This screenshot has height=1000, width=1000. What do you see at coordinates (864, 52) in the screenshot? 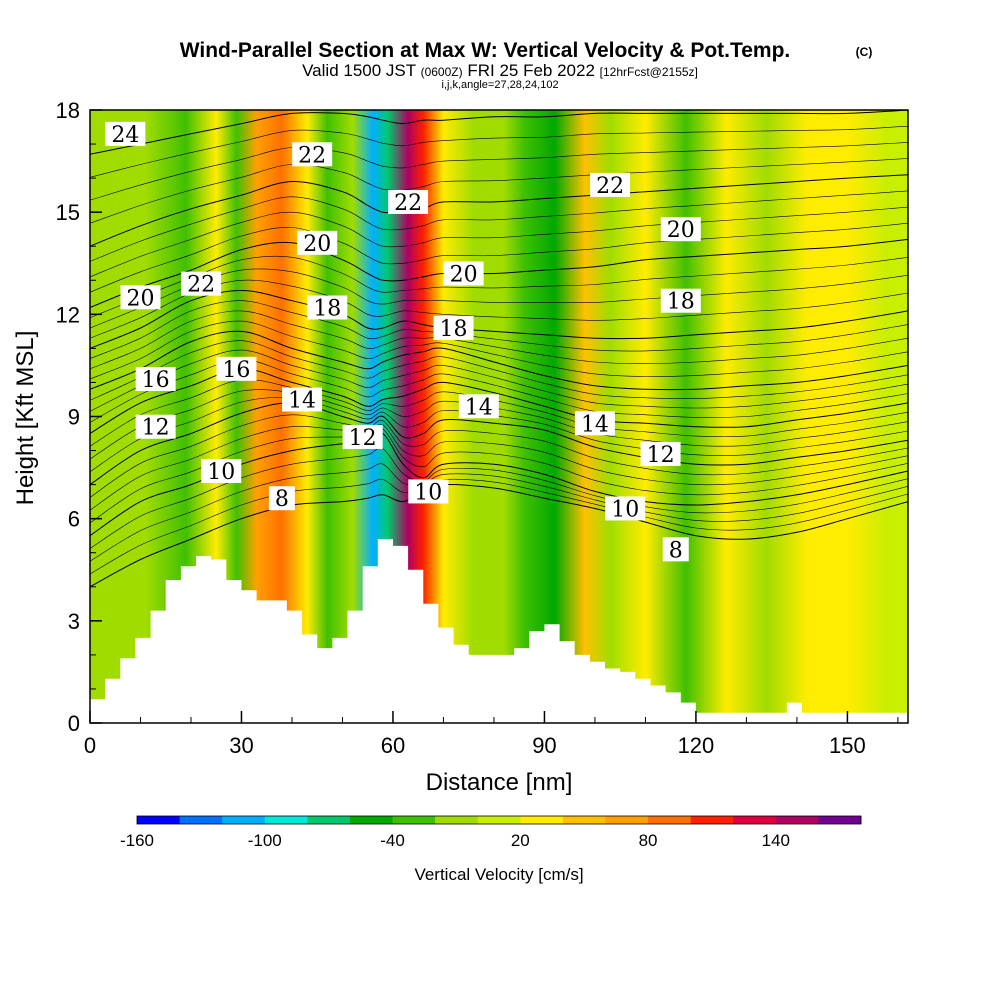
I see `title-copyright-mark: (C)` at bounding box center [864, 52].